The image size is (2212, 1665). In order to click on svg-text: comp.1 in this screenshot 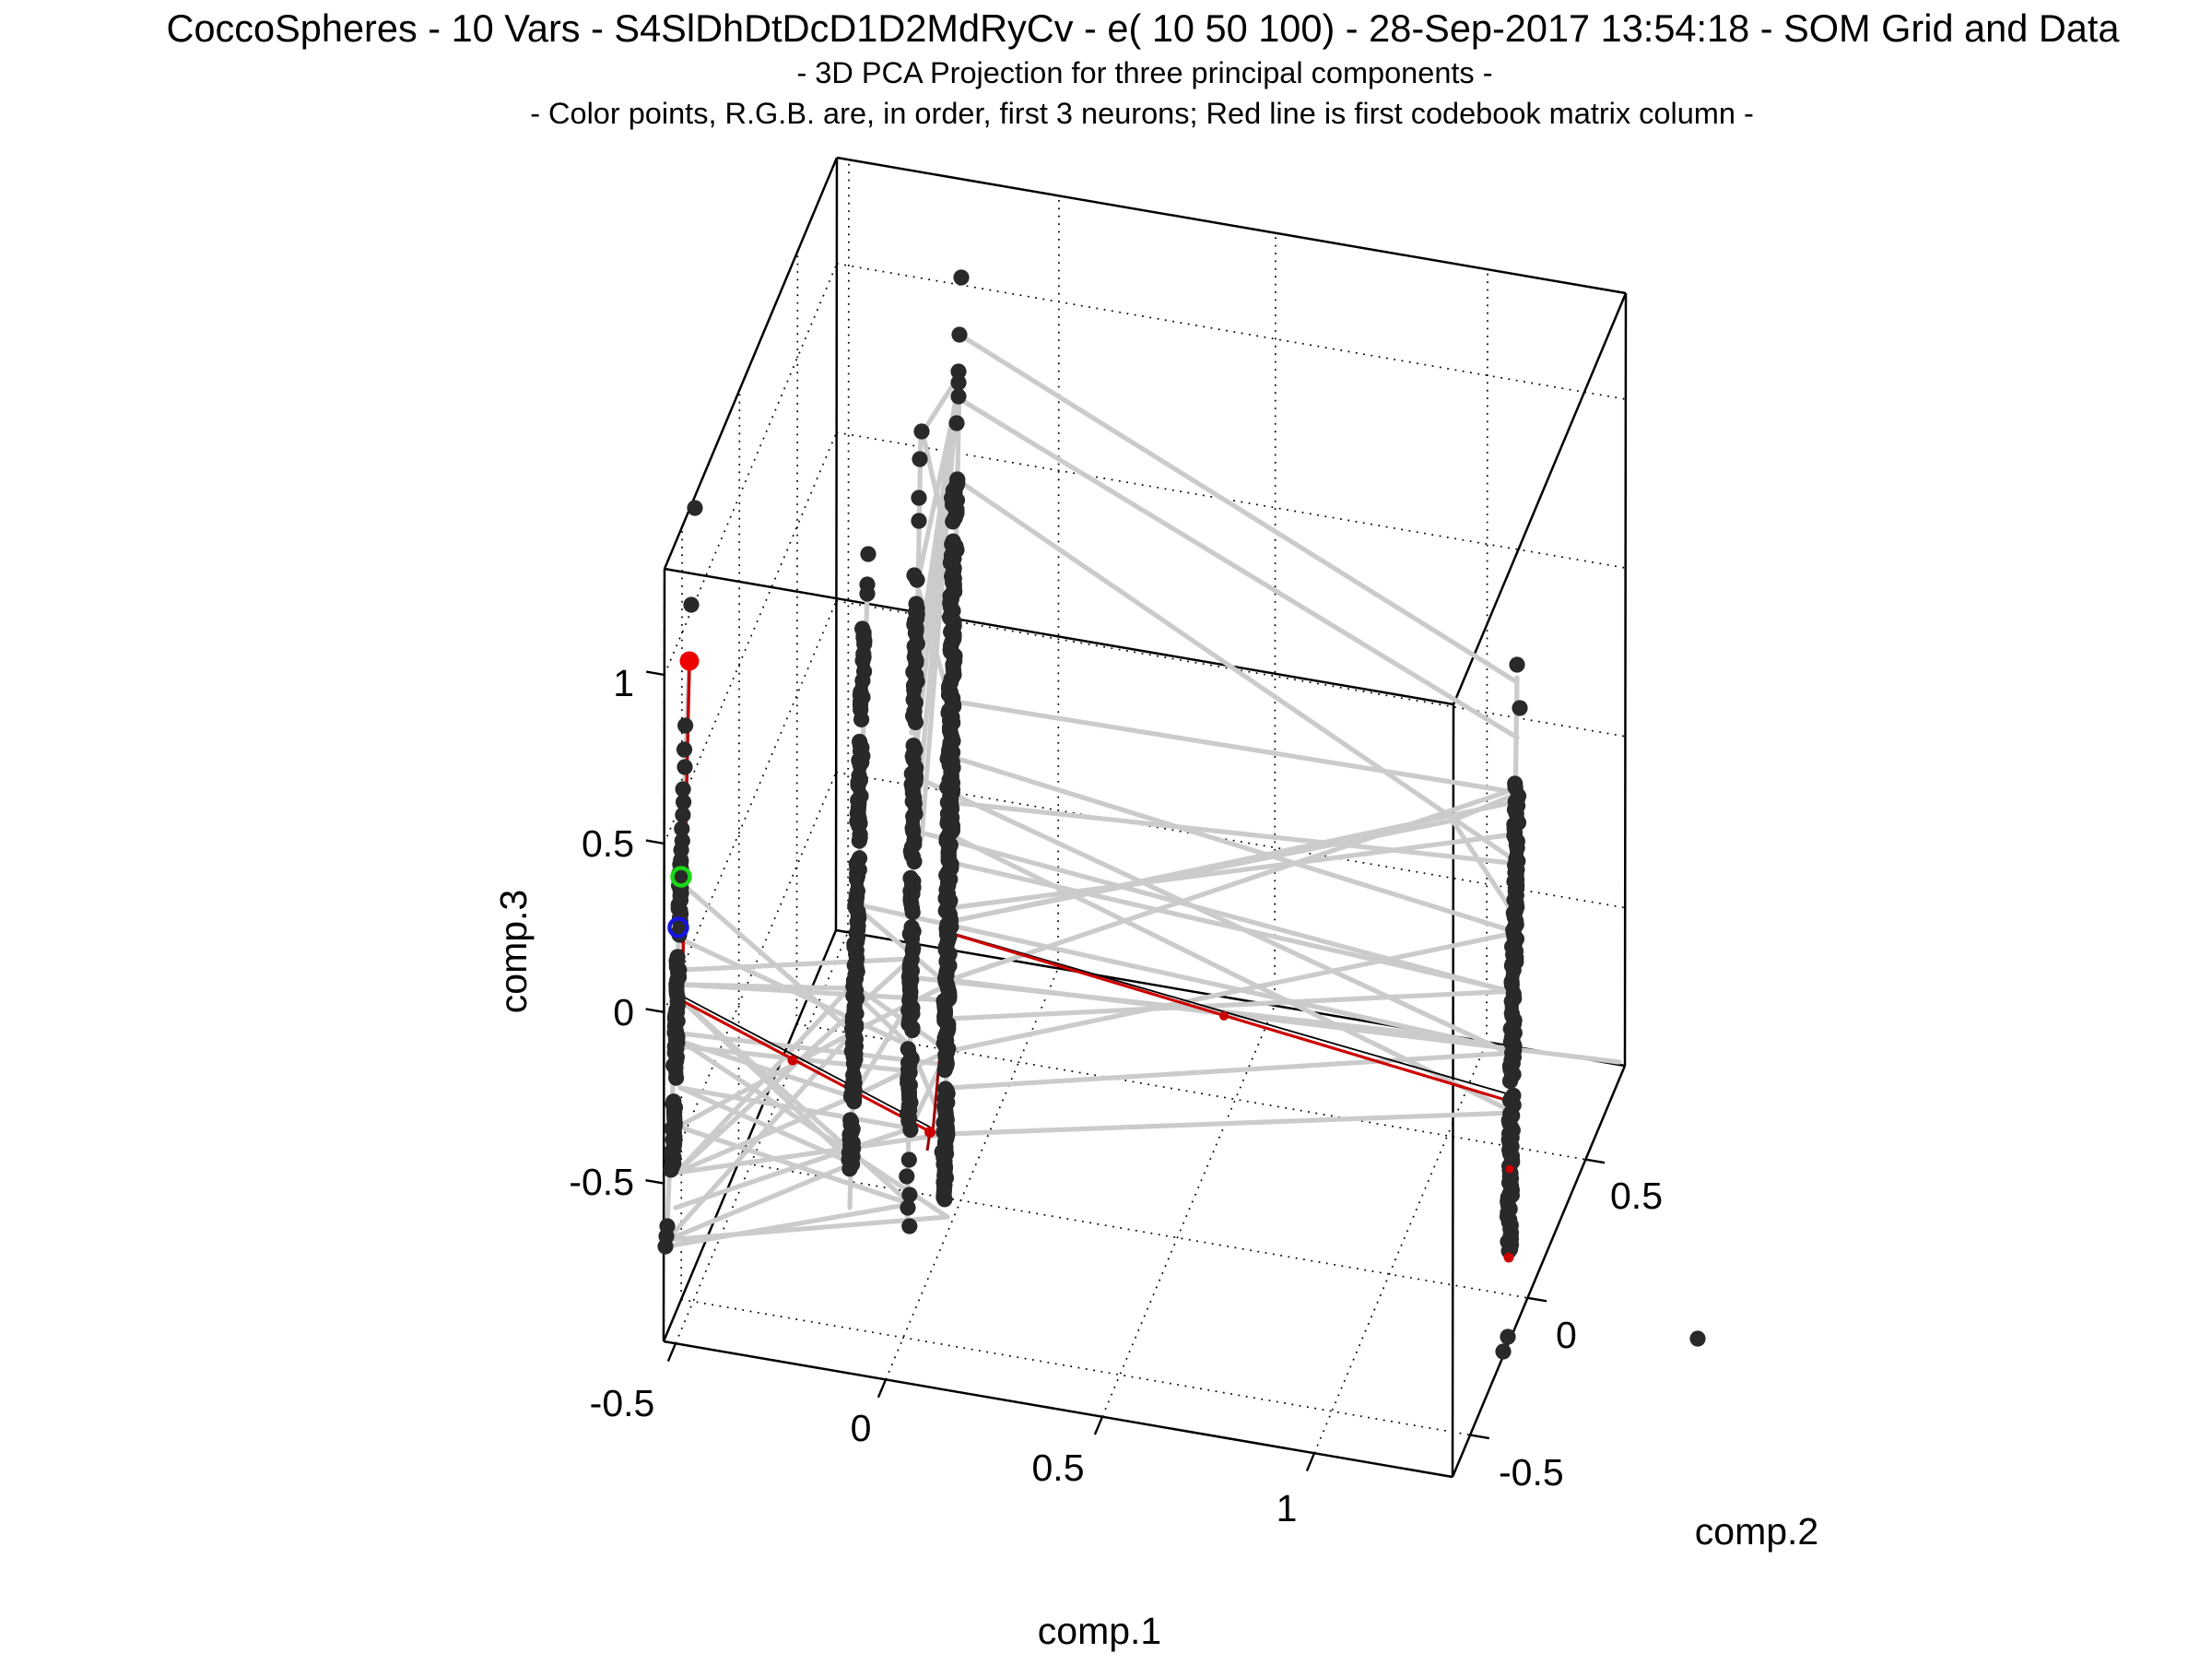, I will do `click(1099, 1631)`.